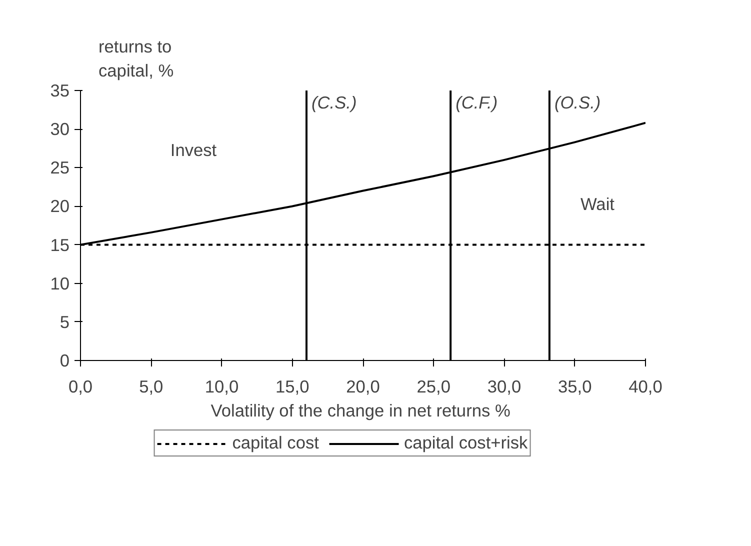 The image size is (751, 546). I want to click on y-tick-label: 15, so click(60, 244).